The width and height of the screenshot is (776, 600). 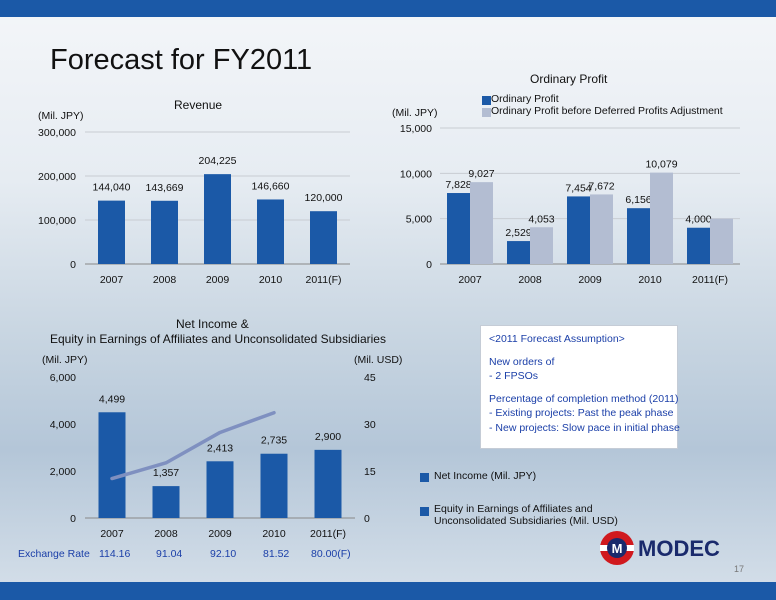 I want to click on exchange-rate-value: 114.16, so click(x=115, y=554).